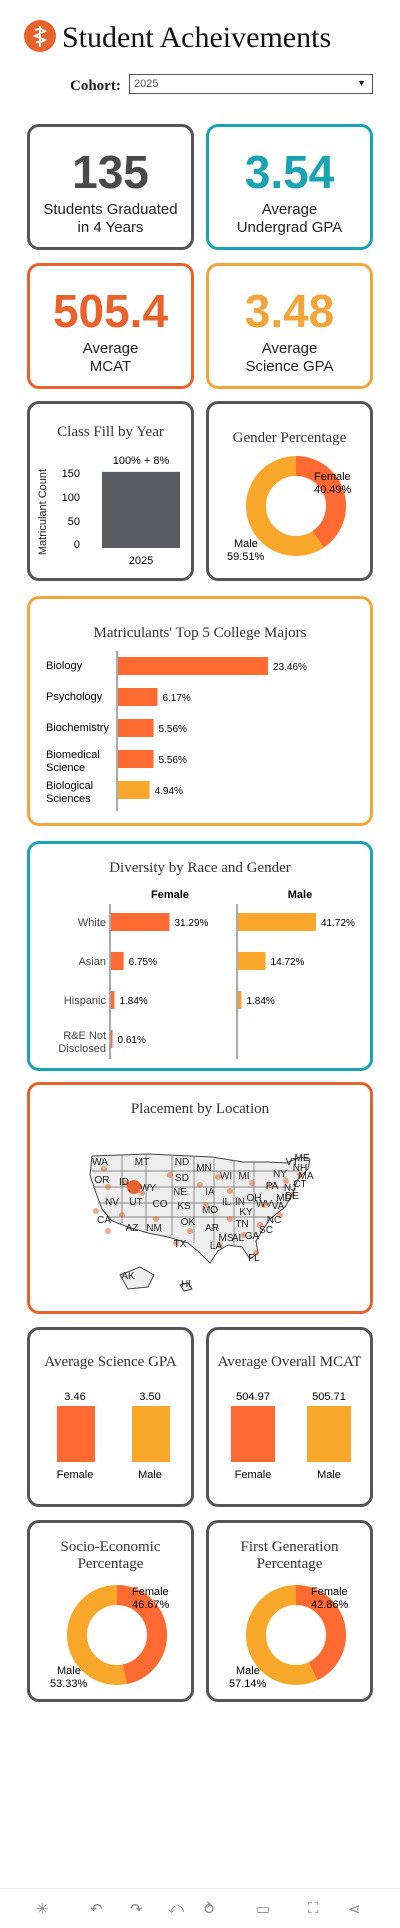 The image size is (400, 1928). Describe the element at coordinates (289, 1564) in the screenshot. I see `firstgen-title-line2: Percentage` at that location.